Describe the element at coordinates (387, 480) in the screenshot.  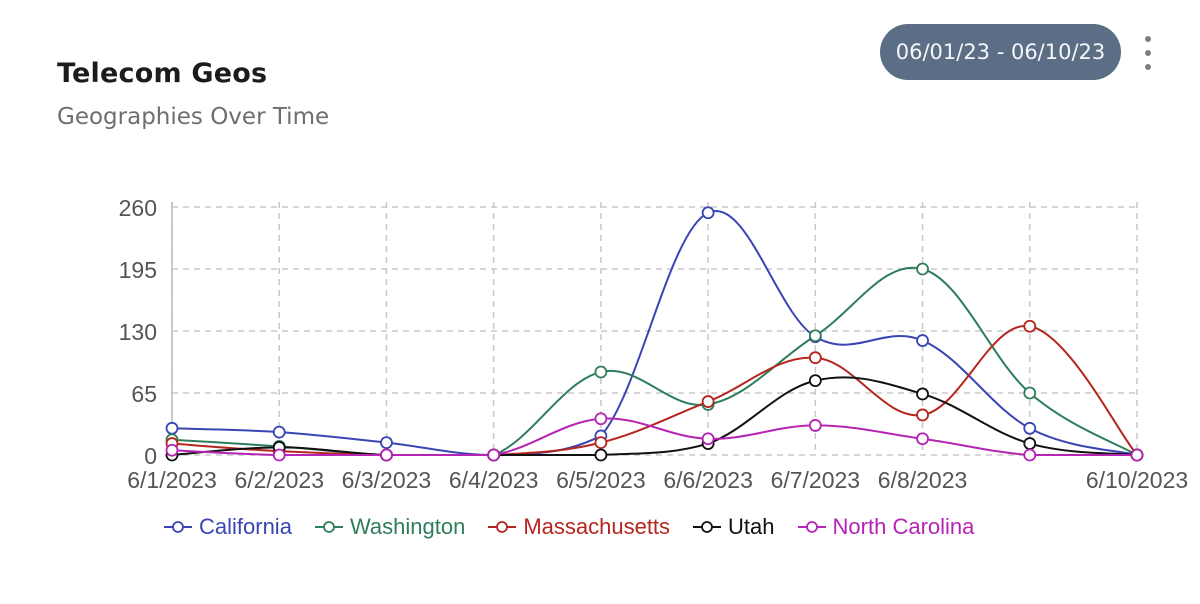
I see `x-tick-label: 6/3/2023` at that location.